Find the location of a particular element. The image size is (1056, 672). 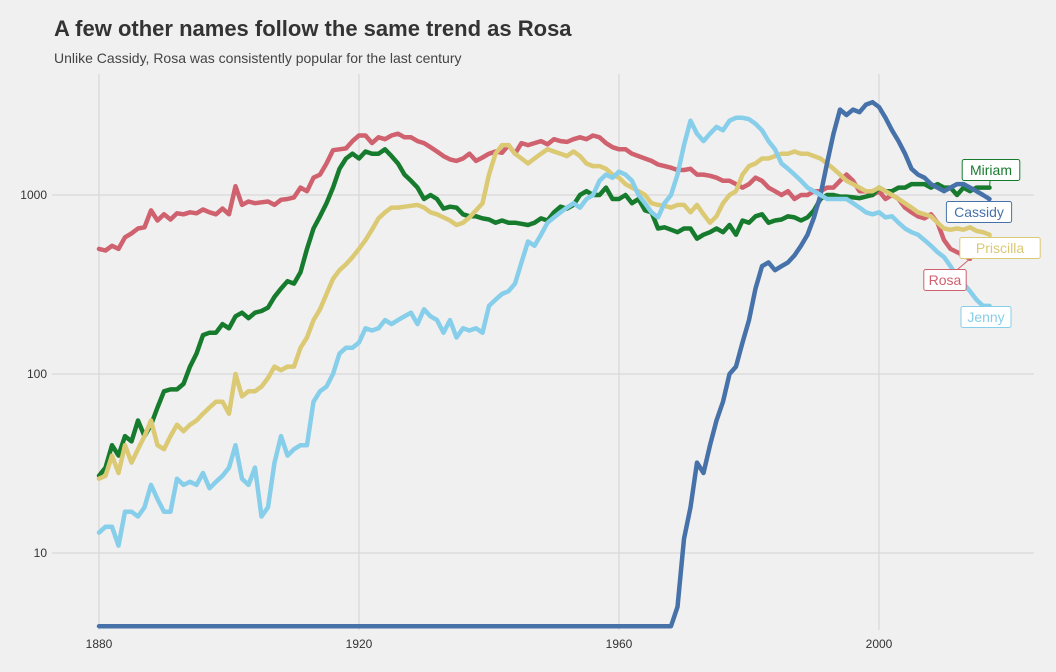

label-text: Jenny is located at coordinates (985, 317).